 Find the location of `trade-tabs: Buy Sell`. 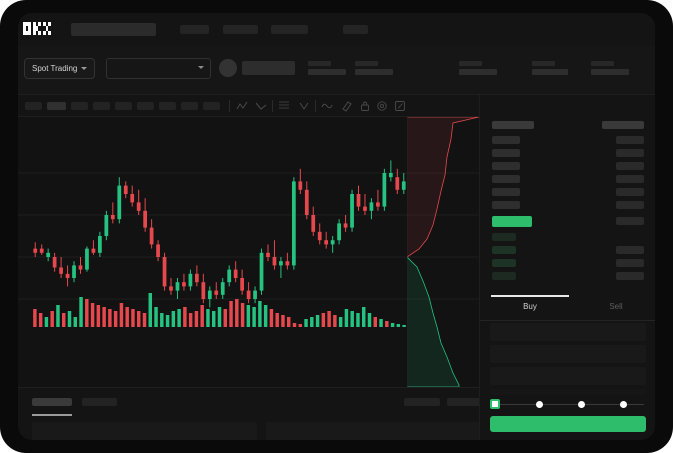

trade-tabs: Buy Sell is located at coordinates (567, 308).